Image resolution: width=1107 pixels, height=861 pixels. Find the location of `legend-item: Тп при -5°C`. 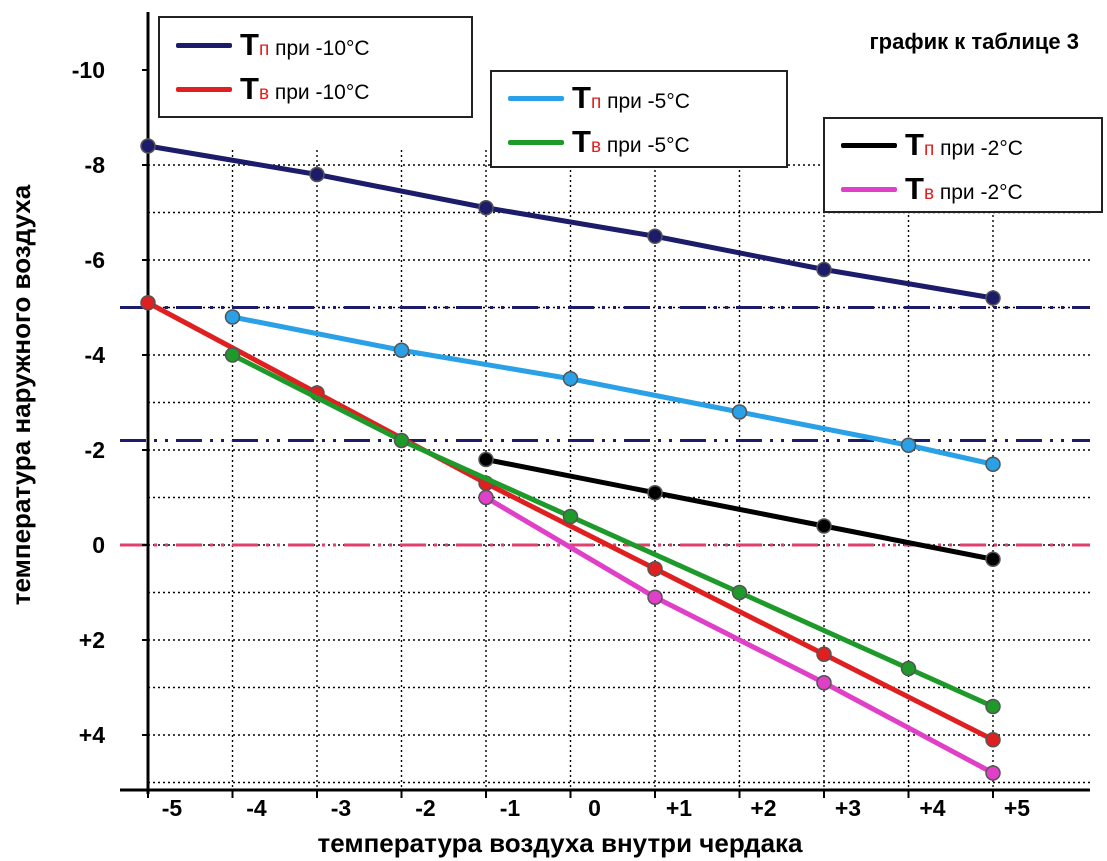

legend-item: Тп при -5°C is located at coordinates (639, 98).